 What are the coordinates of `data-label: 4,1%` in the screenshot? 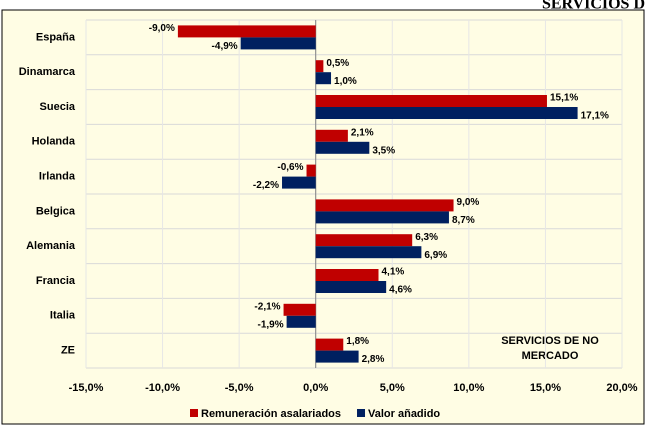 It's located at (393, 272).